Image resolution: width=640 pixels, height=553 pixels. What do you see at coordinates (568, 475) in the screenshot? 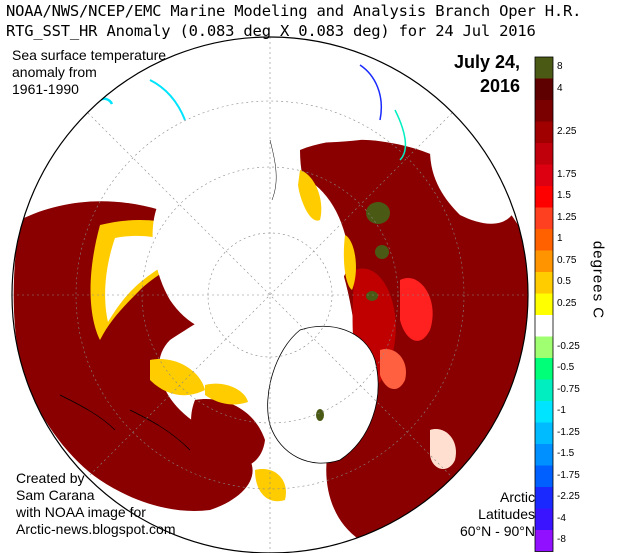
I see `colorbar-tick-label: -1.75` at bounding box center [568, 475].